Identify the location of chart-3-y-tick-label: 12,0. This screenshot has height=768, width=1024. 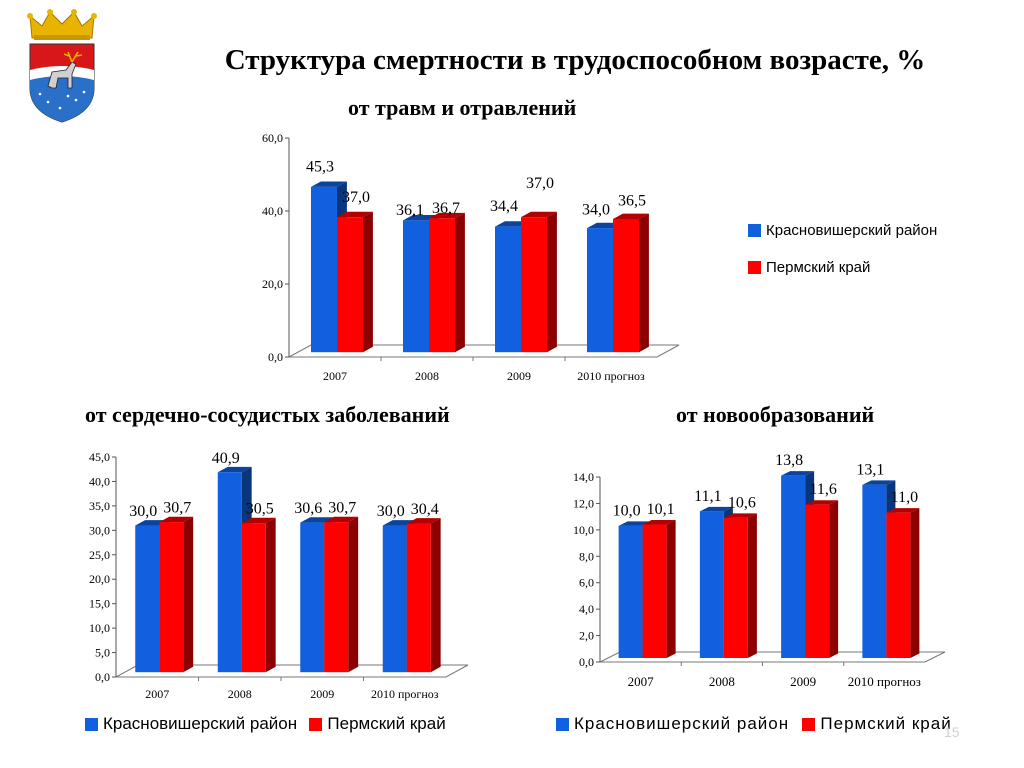
(583, 503).